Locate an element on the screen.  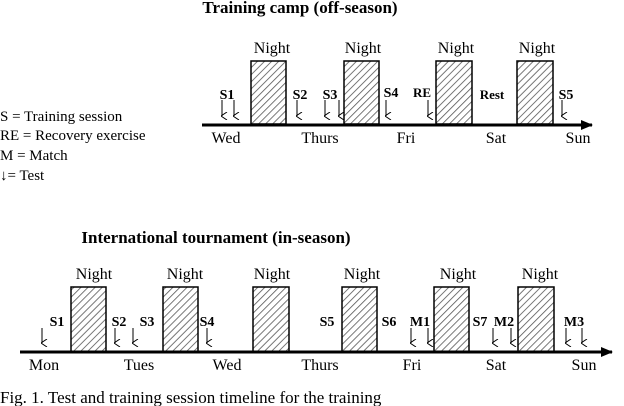
event-label: M1 is located at coordinates (420, 322).